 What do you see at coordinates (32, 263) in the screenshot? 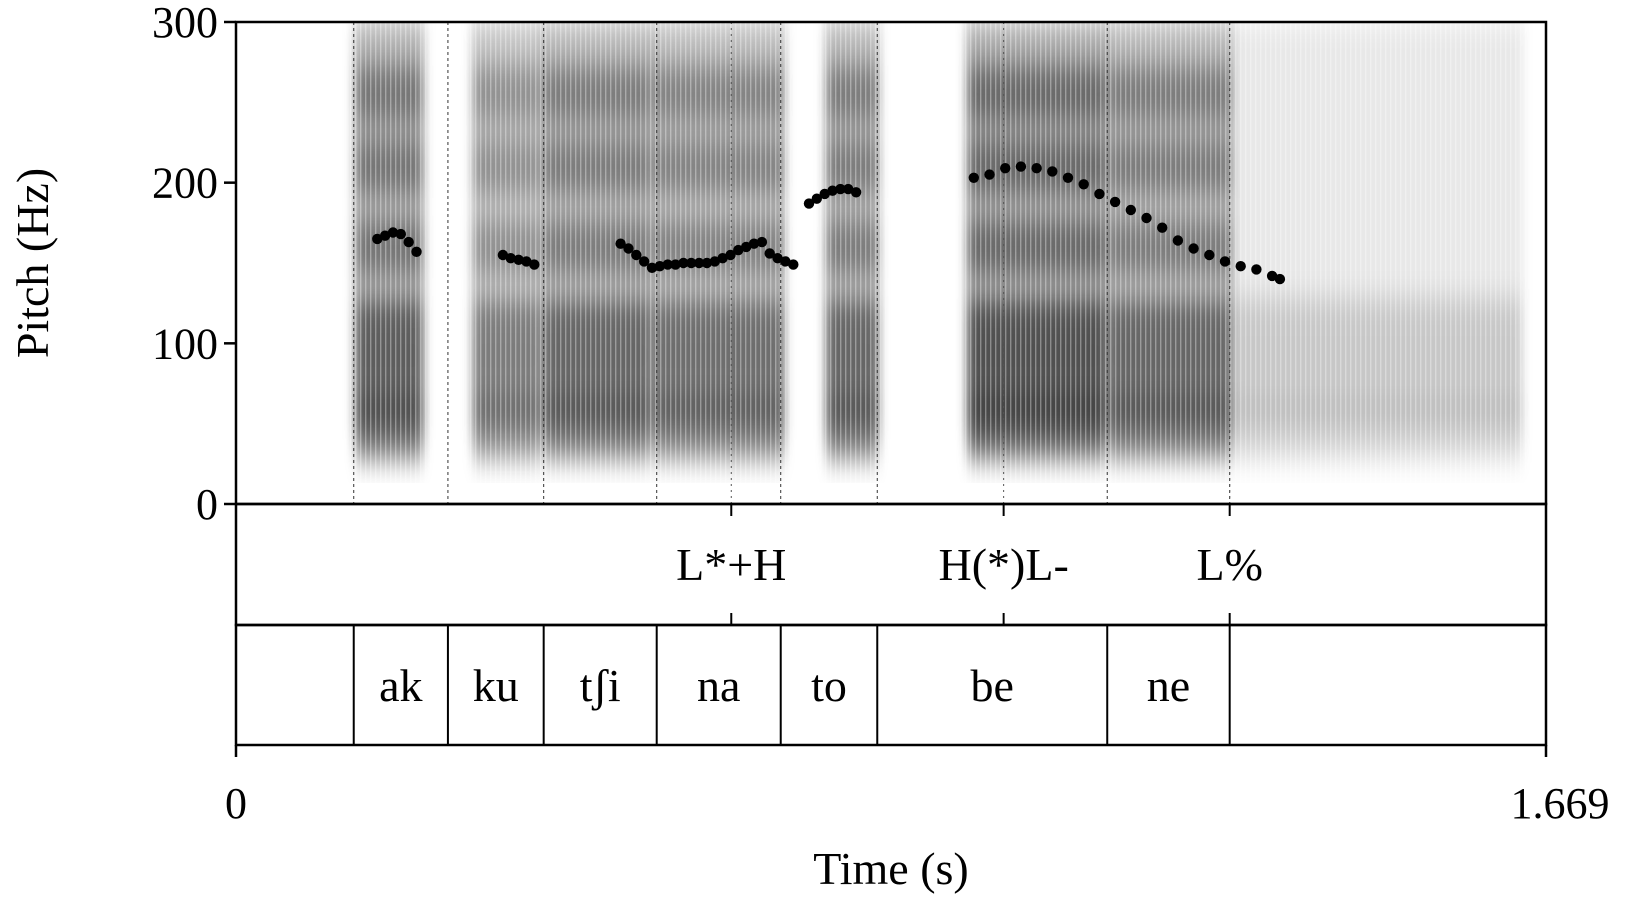
I see `y-axis-title: Pitch (Hz)` at bounding box center [32, 263].